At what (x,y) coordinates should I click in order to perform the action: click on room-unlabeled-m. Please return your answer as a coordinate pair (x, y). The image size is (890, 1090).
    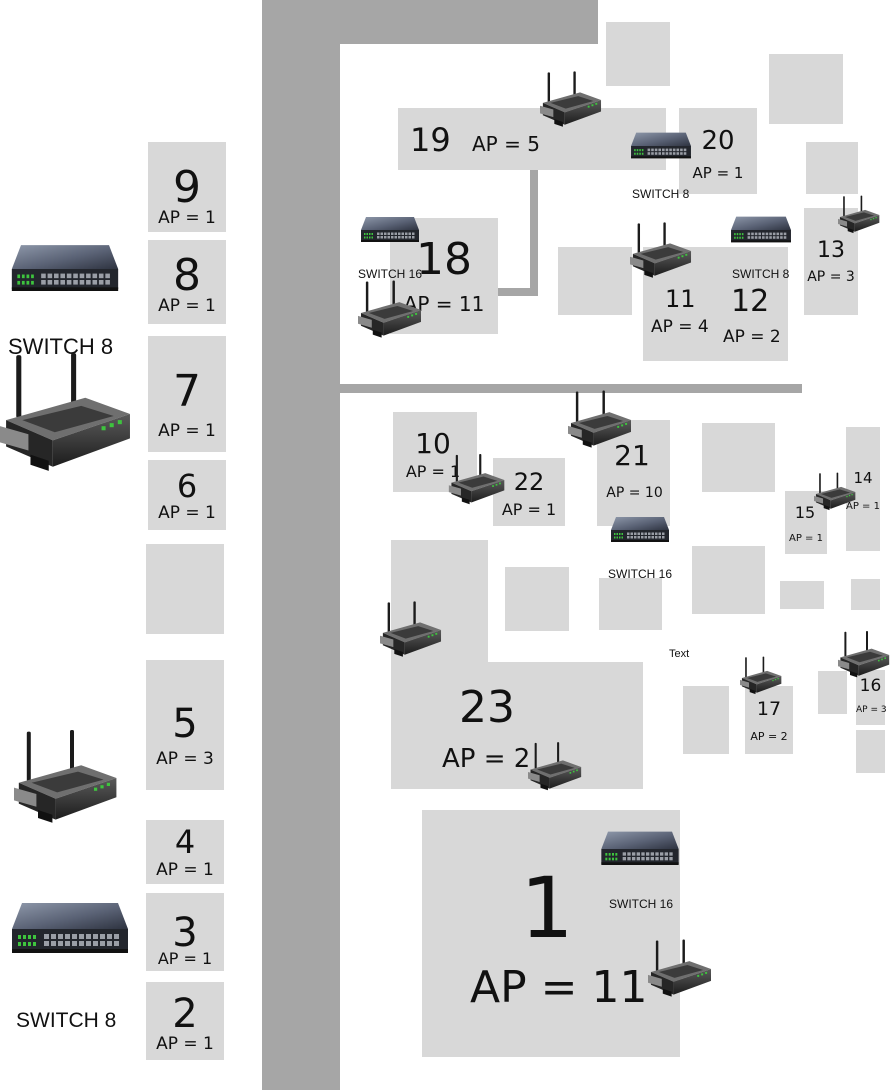
    Looking at the image, I should click on (870, 751).